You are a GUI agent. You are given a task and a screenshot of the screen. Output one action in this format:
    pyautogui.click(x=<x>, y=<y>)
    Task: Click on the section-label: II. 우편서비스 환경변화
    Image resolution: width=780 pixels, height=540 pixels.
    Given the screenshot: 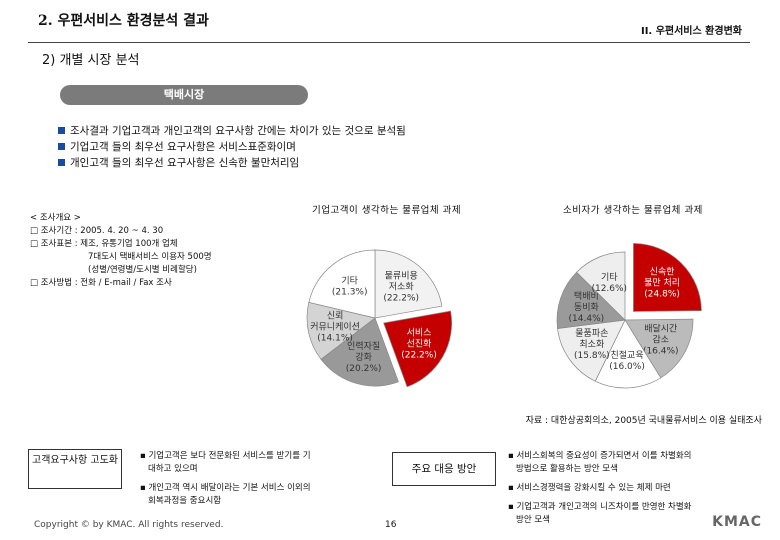 What is the action you would take?
    pyautogui.click(x=691, y=31)
    